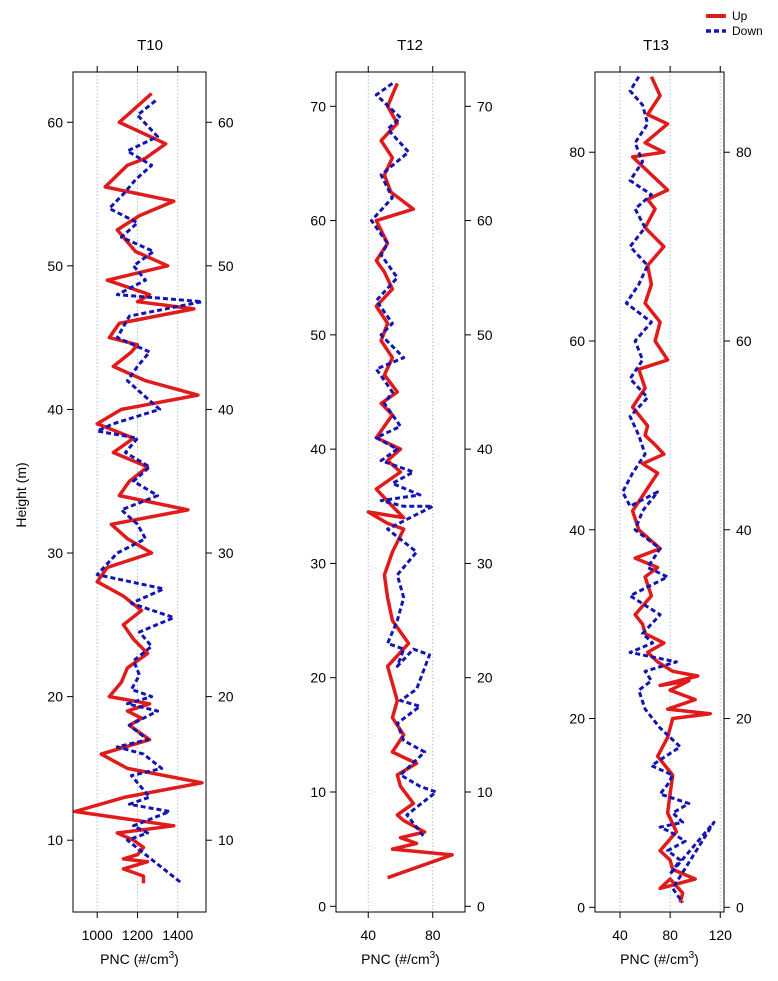 Image resolution: width=778 pixels, height=981 pixels. I want to click on panel-title: T13, so click(656, 45).